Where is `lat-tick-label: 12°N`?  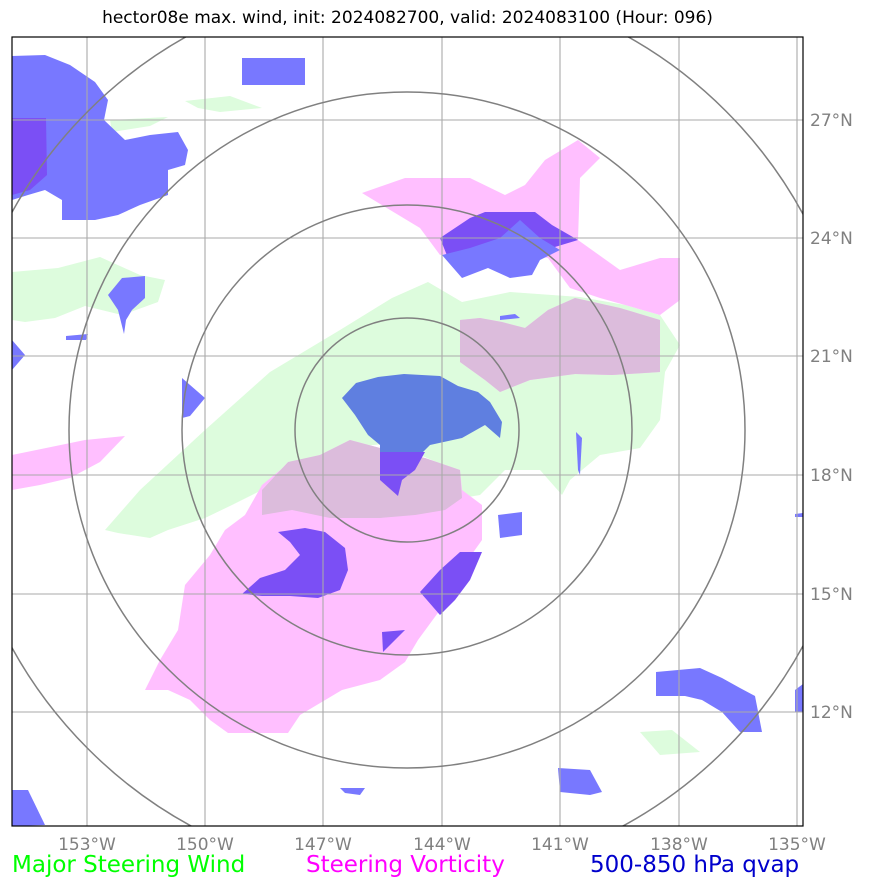
lat-tick-label: 12°N is located at coordinates (831, 713).